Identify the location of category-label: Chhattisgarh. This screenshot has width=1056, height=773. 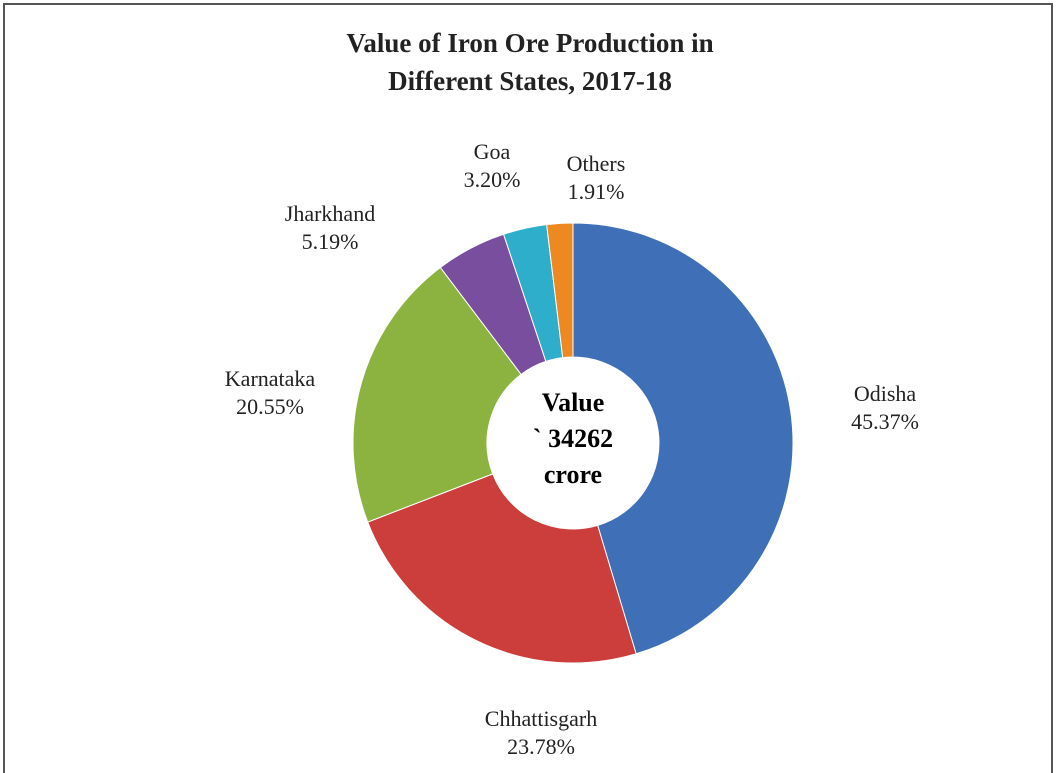
(541, 718).